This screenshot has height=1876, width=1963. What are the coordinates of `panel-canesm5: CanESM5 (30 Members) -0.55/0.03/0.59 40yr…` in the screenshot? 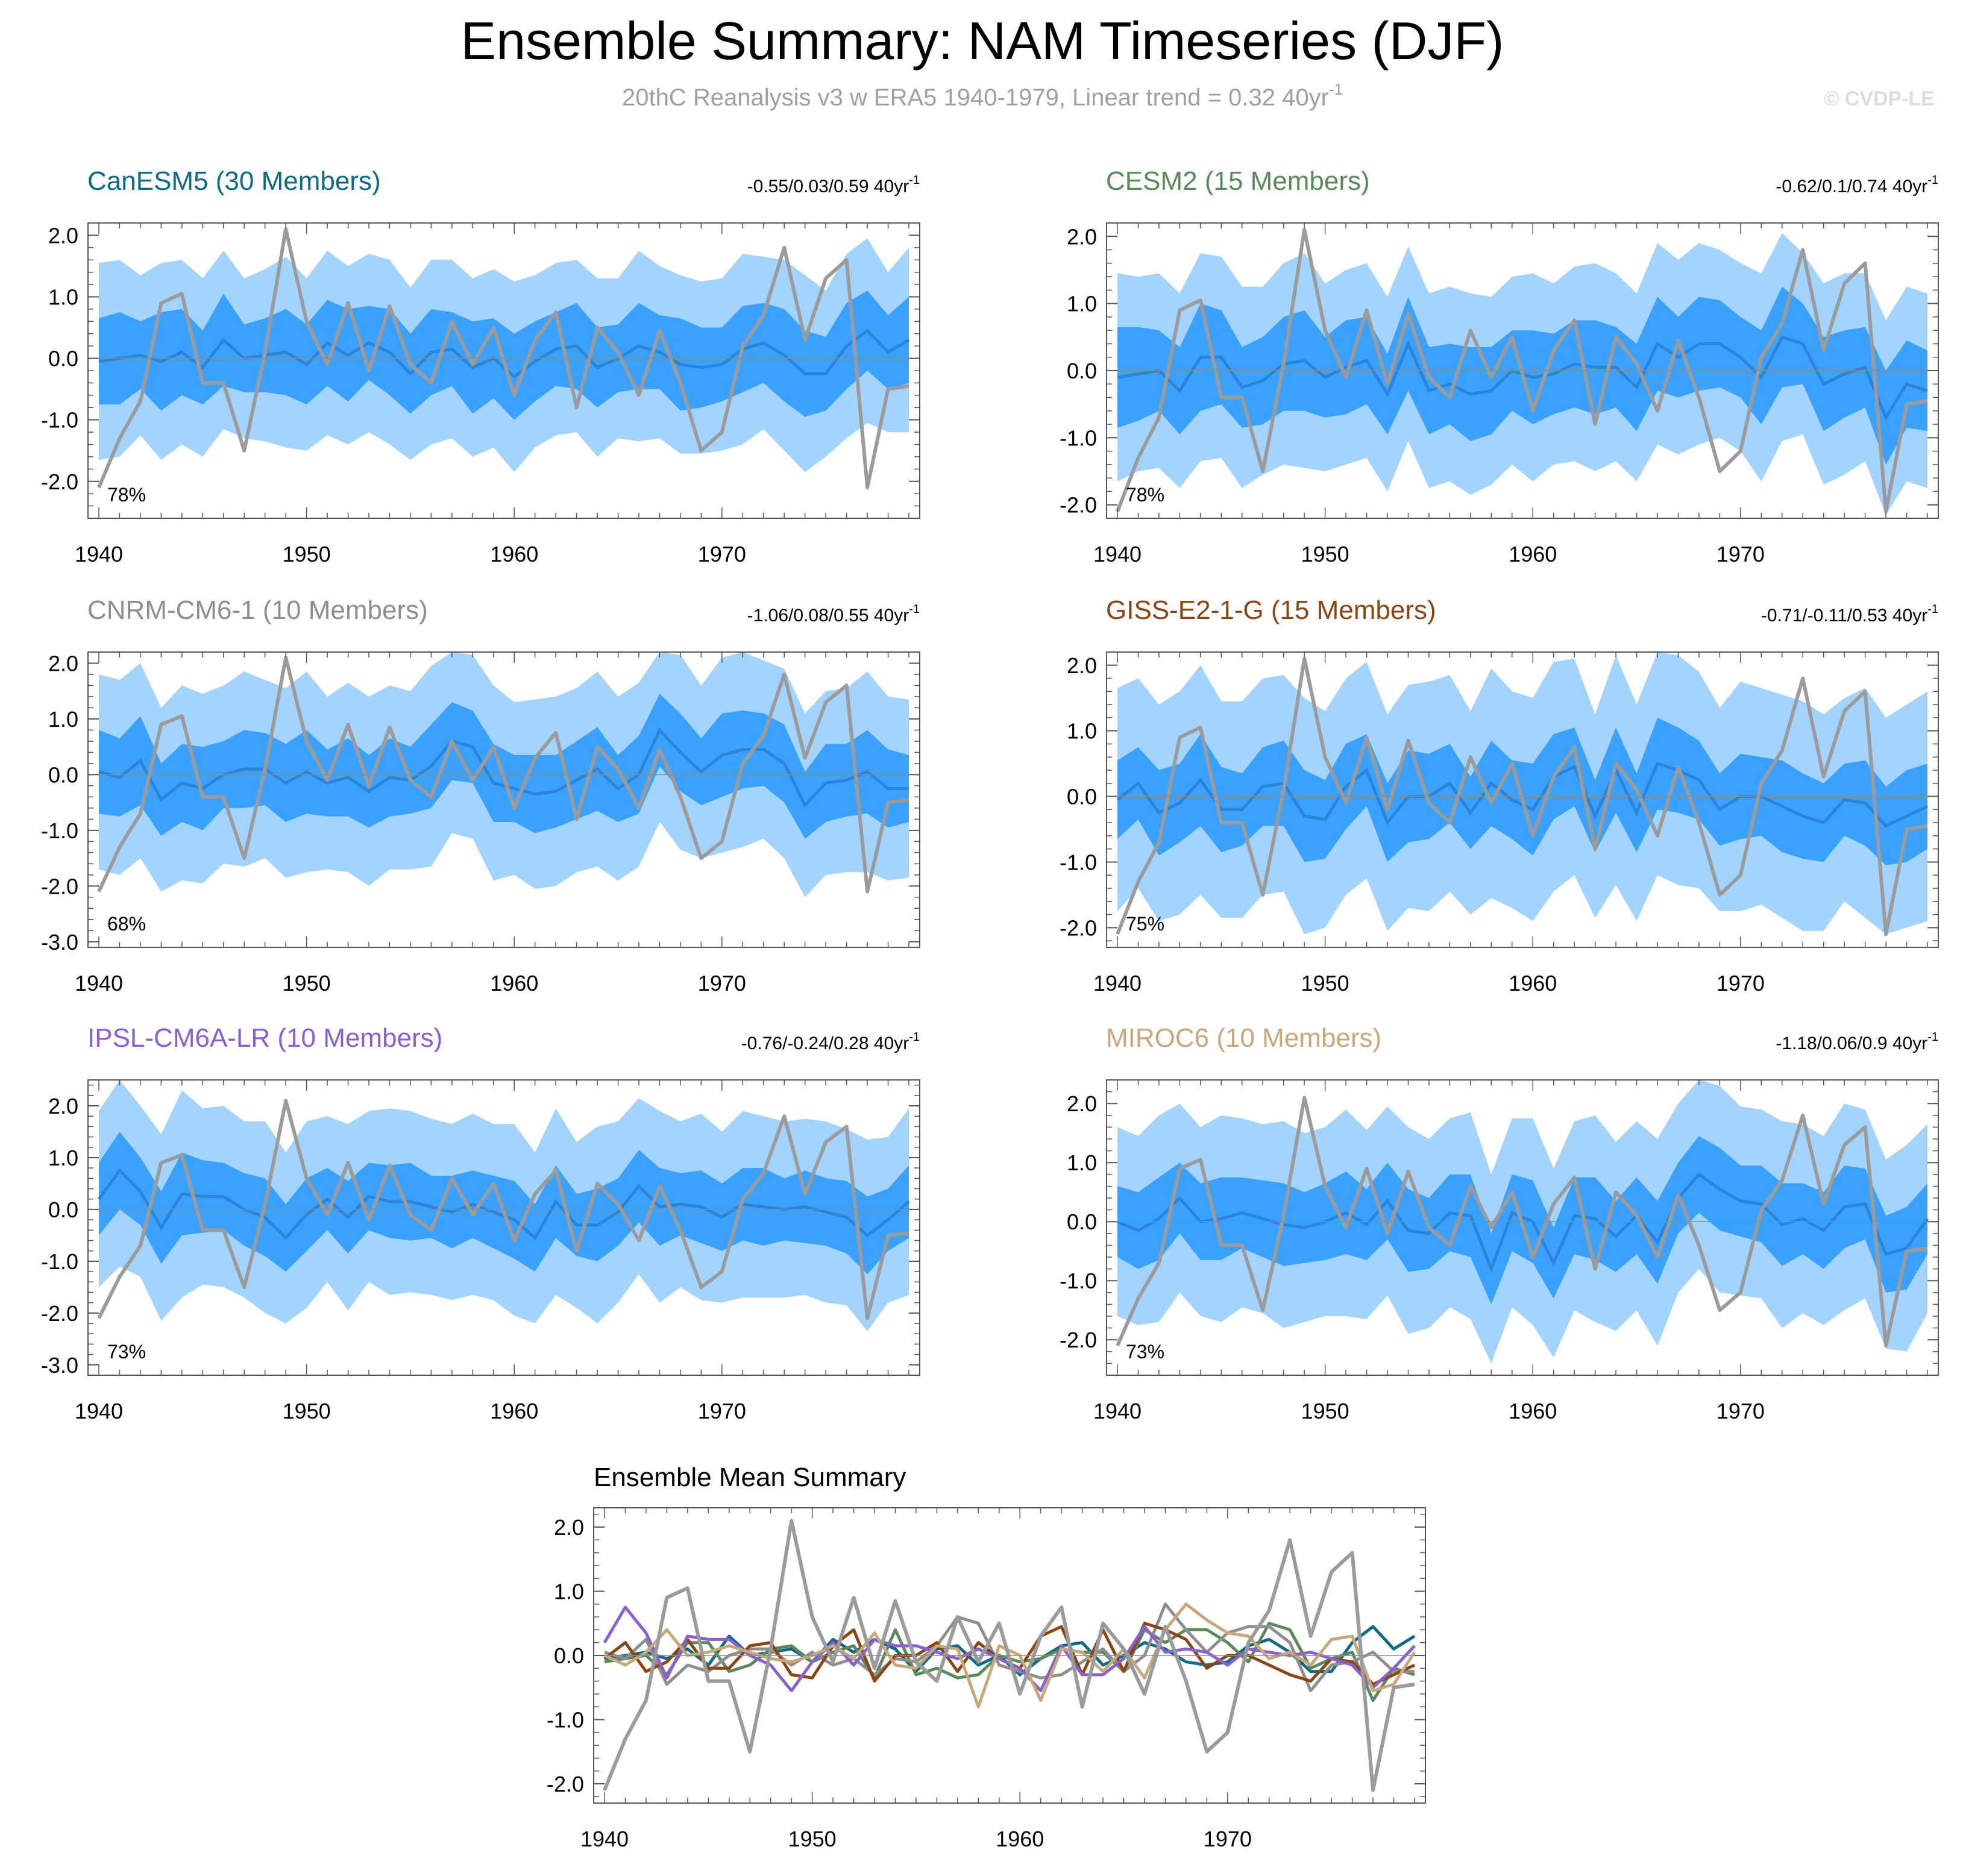 It's located at (480, 366).